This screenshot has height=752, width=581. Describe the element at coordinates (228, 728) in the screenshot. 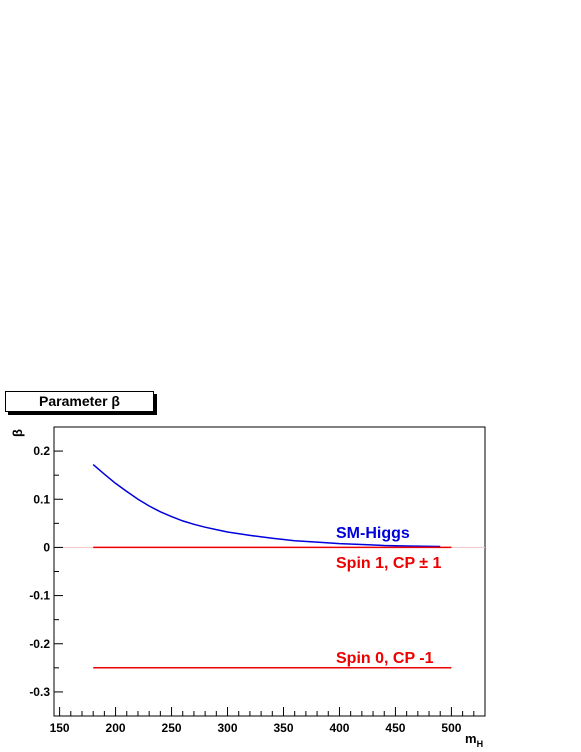

I see `x-tick-label: 300` at that location.